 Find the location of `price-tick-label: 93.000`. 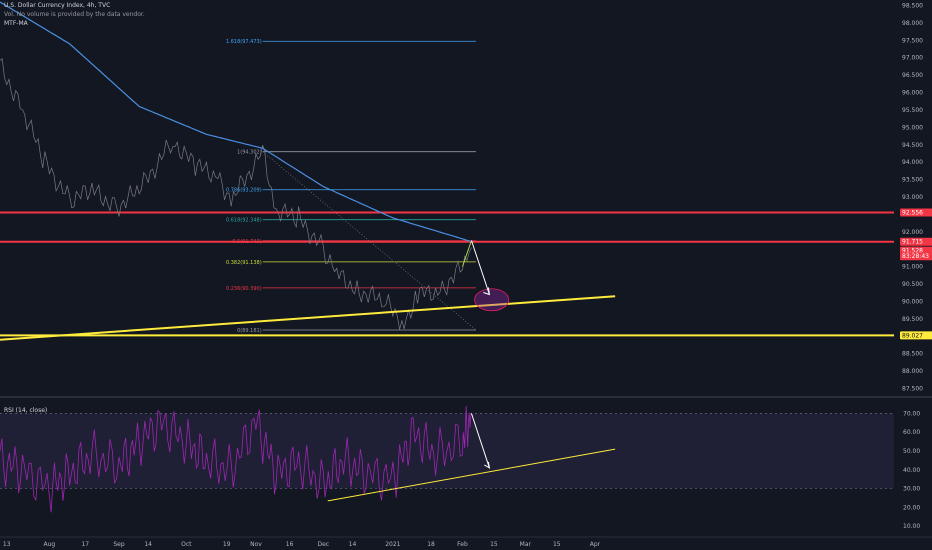

price-tick-label: 93.000 is located at coordinates (912, 197).